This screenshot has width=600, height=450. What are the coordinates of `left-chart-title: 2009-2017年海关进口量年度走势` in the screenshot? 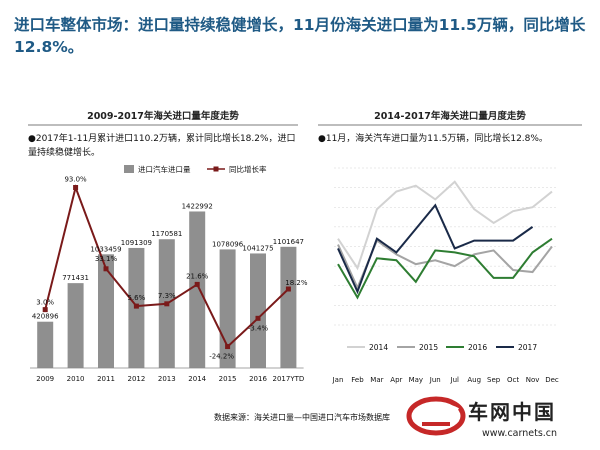 It's located at (163, 116).